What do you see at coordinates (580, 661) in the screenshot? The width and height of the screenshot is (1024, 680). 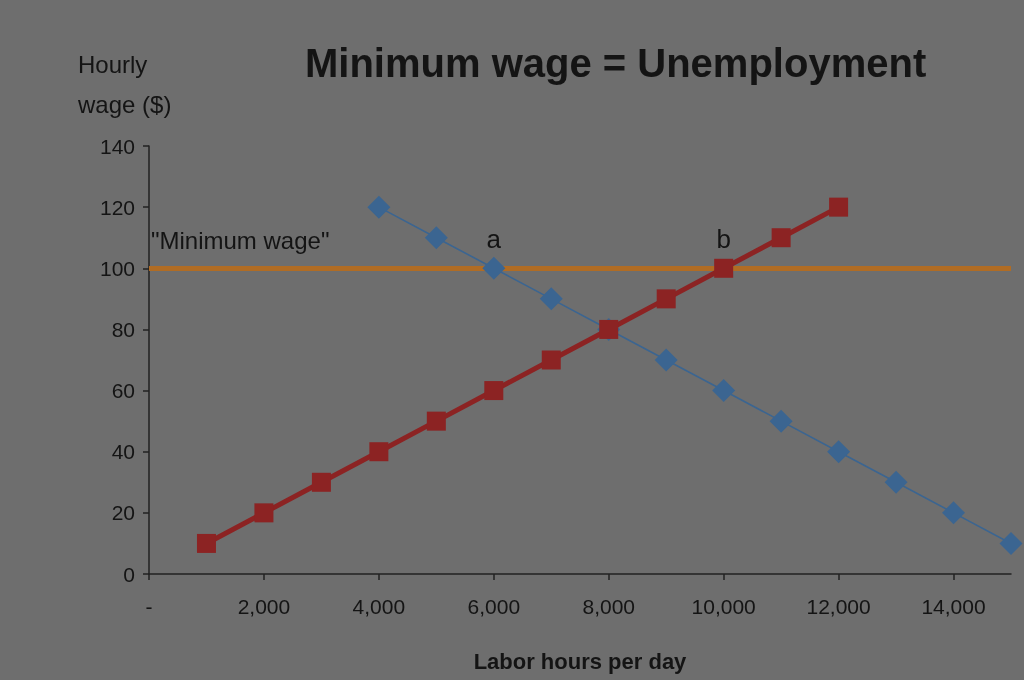 I see `x-axis-title: Labor hours per day` at bounding box center [580, 661].